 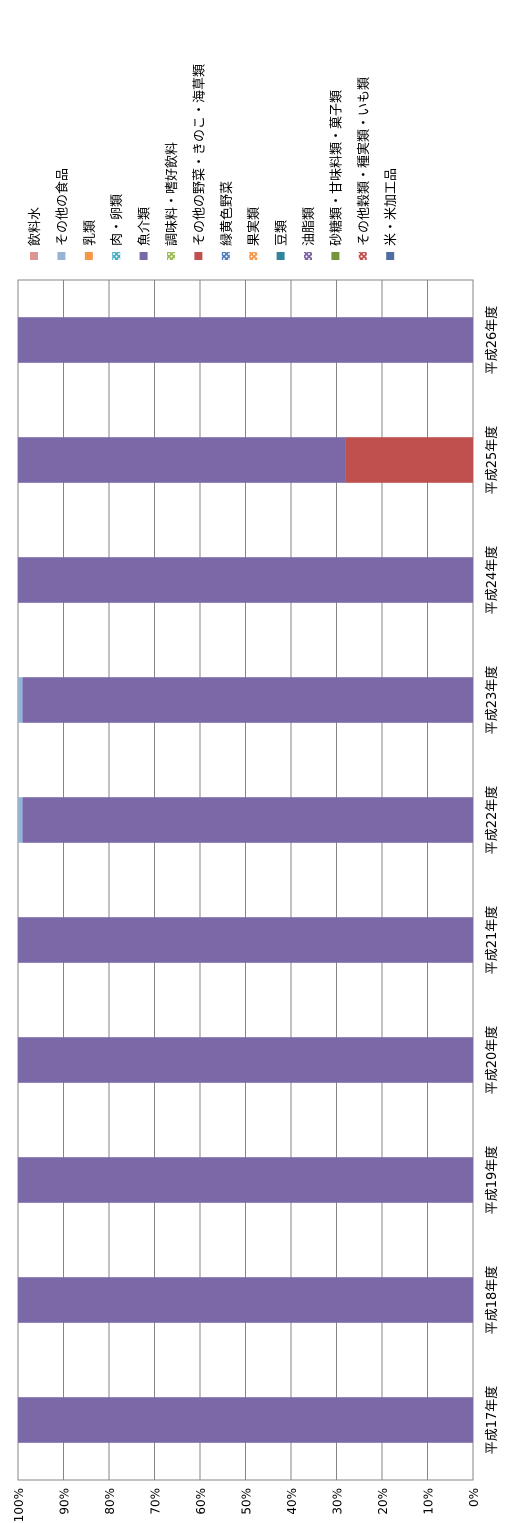 I want to click on y-tick-label: 60%, so click(x=201, y=1501).